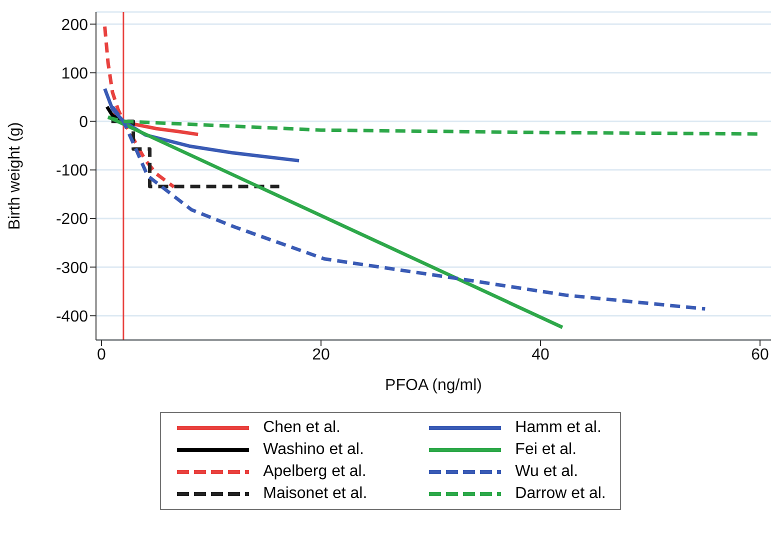 The height and width of the screenshot is (536, 781). What do you see at coordinates (315, 494) in the screenshot?
I see `legend-label: Maisonet et al.` at bounding box center [315, 494].